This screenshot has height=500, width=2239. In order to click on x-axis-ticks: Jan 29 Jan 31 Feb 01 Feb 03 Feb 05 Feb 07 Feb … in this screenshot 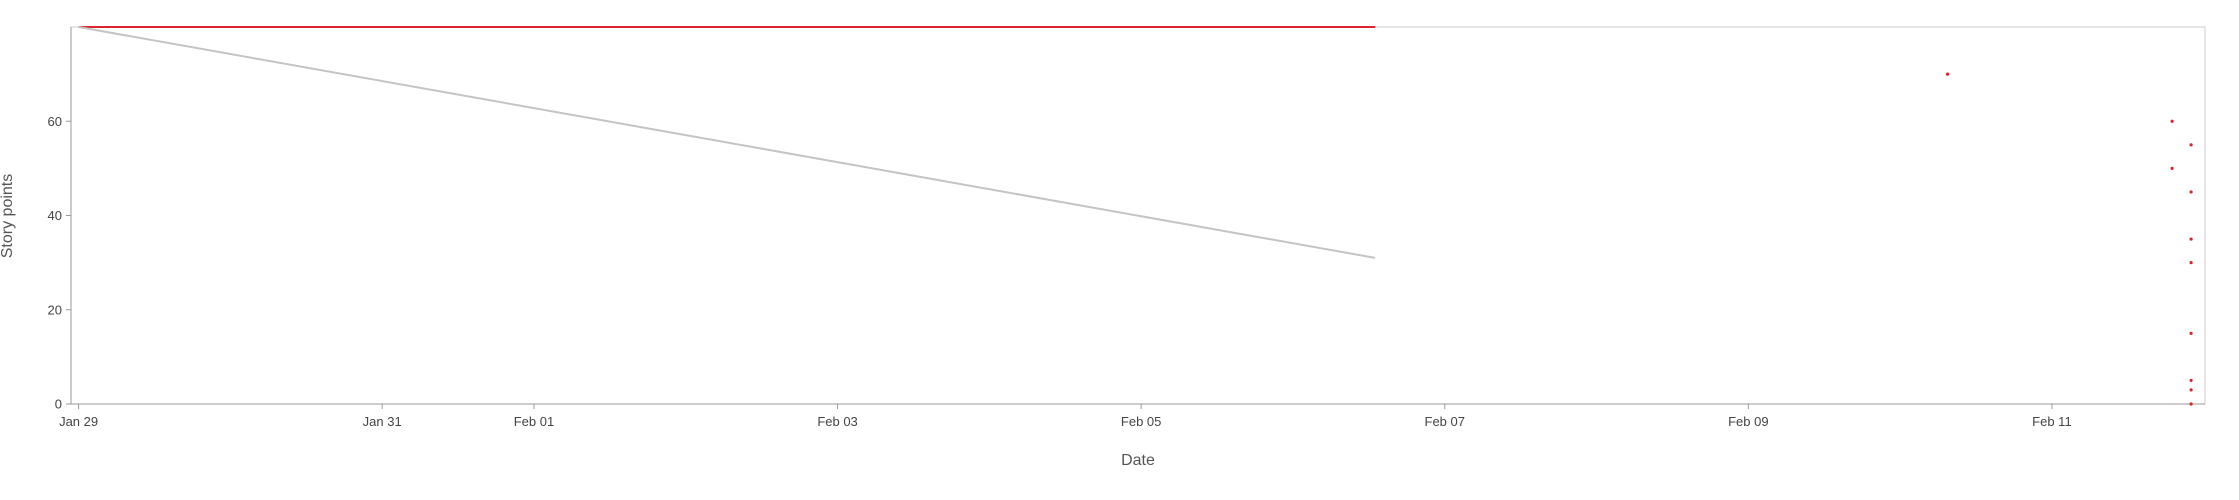, I will do `click(1065, 416)`.